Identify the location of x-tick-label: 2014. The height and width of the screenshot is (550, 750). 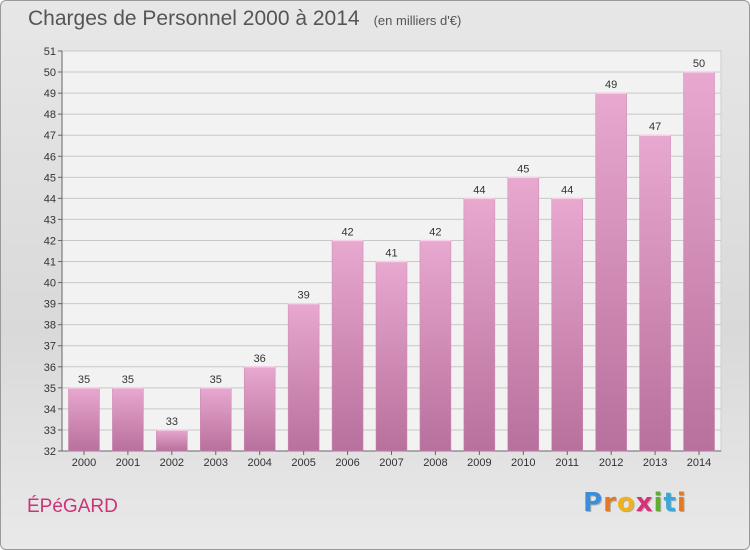
(699, 463).